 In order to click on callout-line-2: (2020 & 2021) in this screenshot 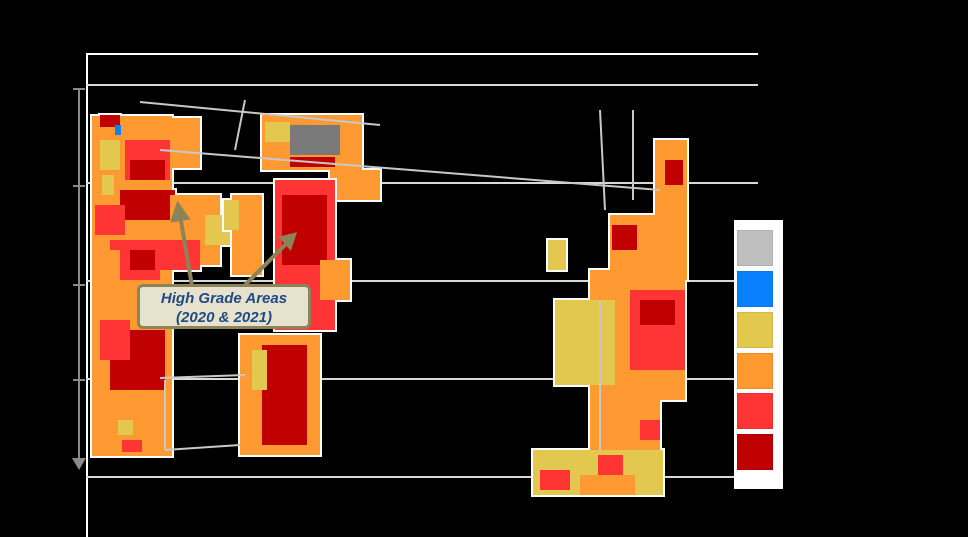, I will do `click(224, 317)`.